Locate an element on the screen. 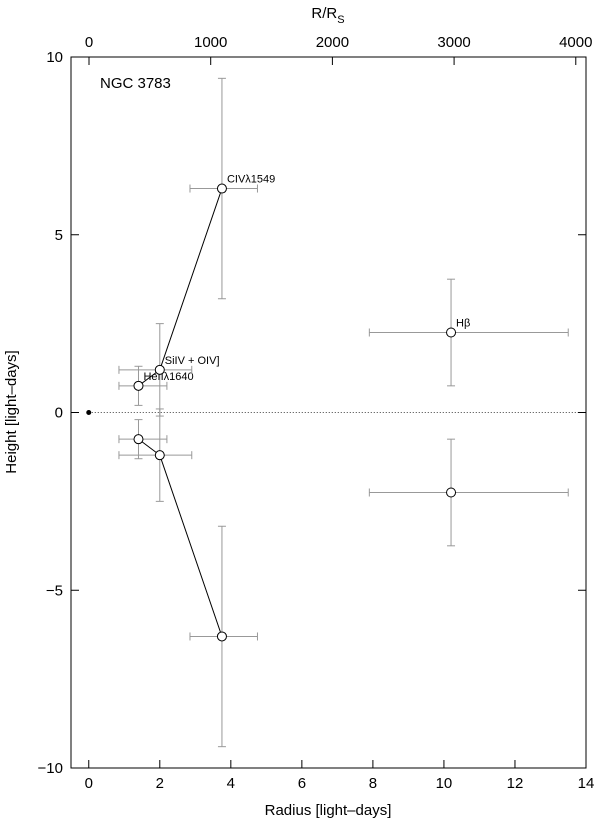  x2-tick-label: 4000 is located at coordinates (575, 42).